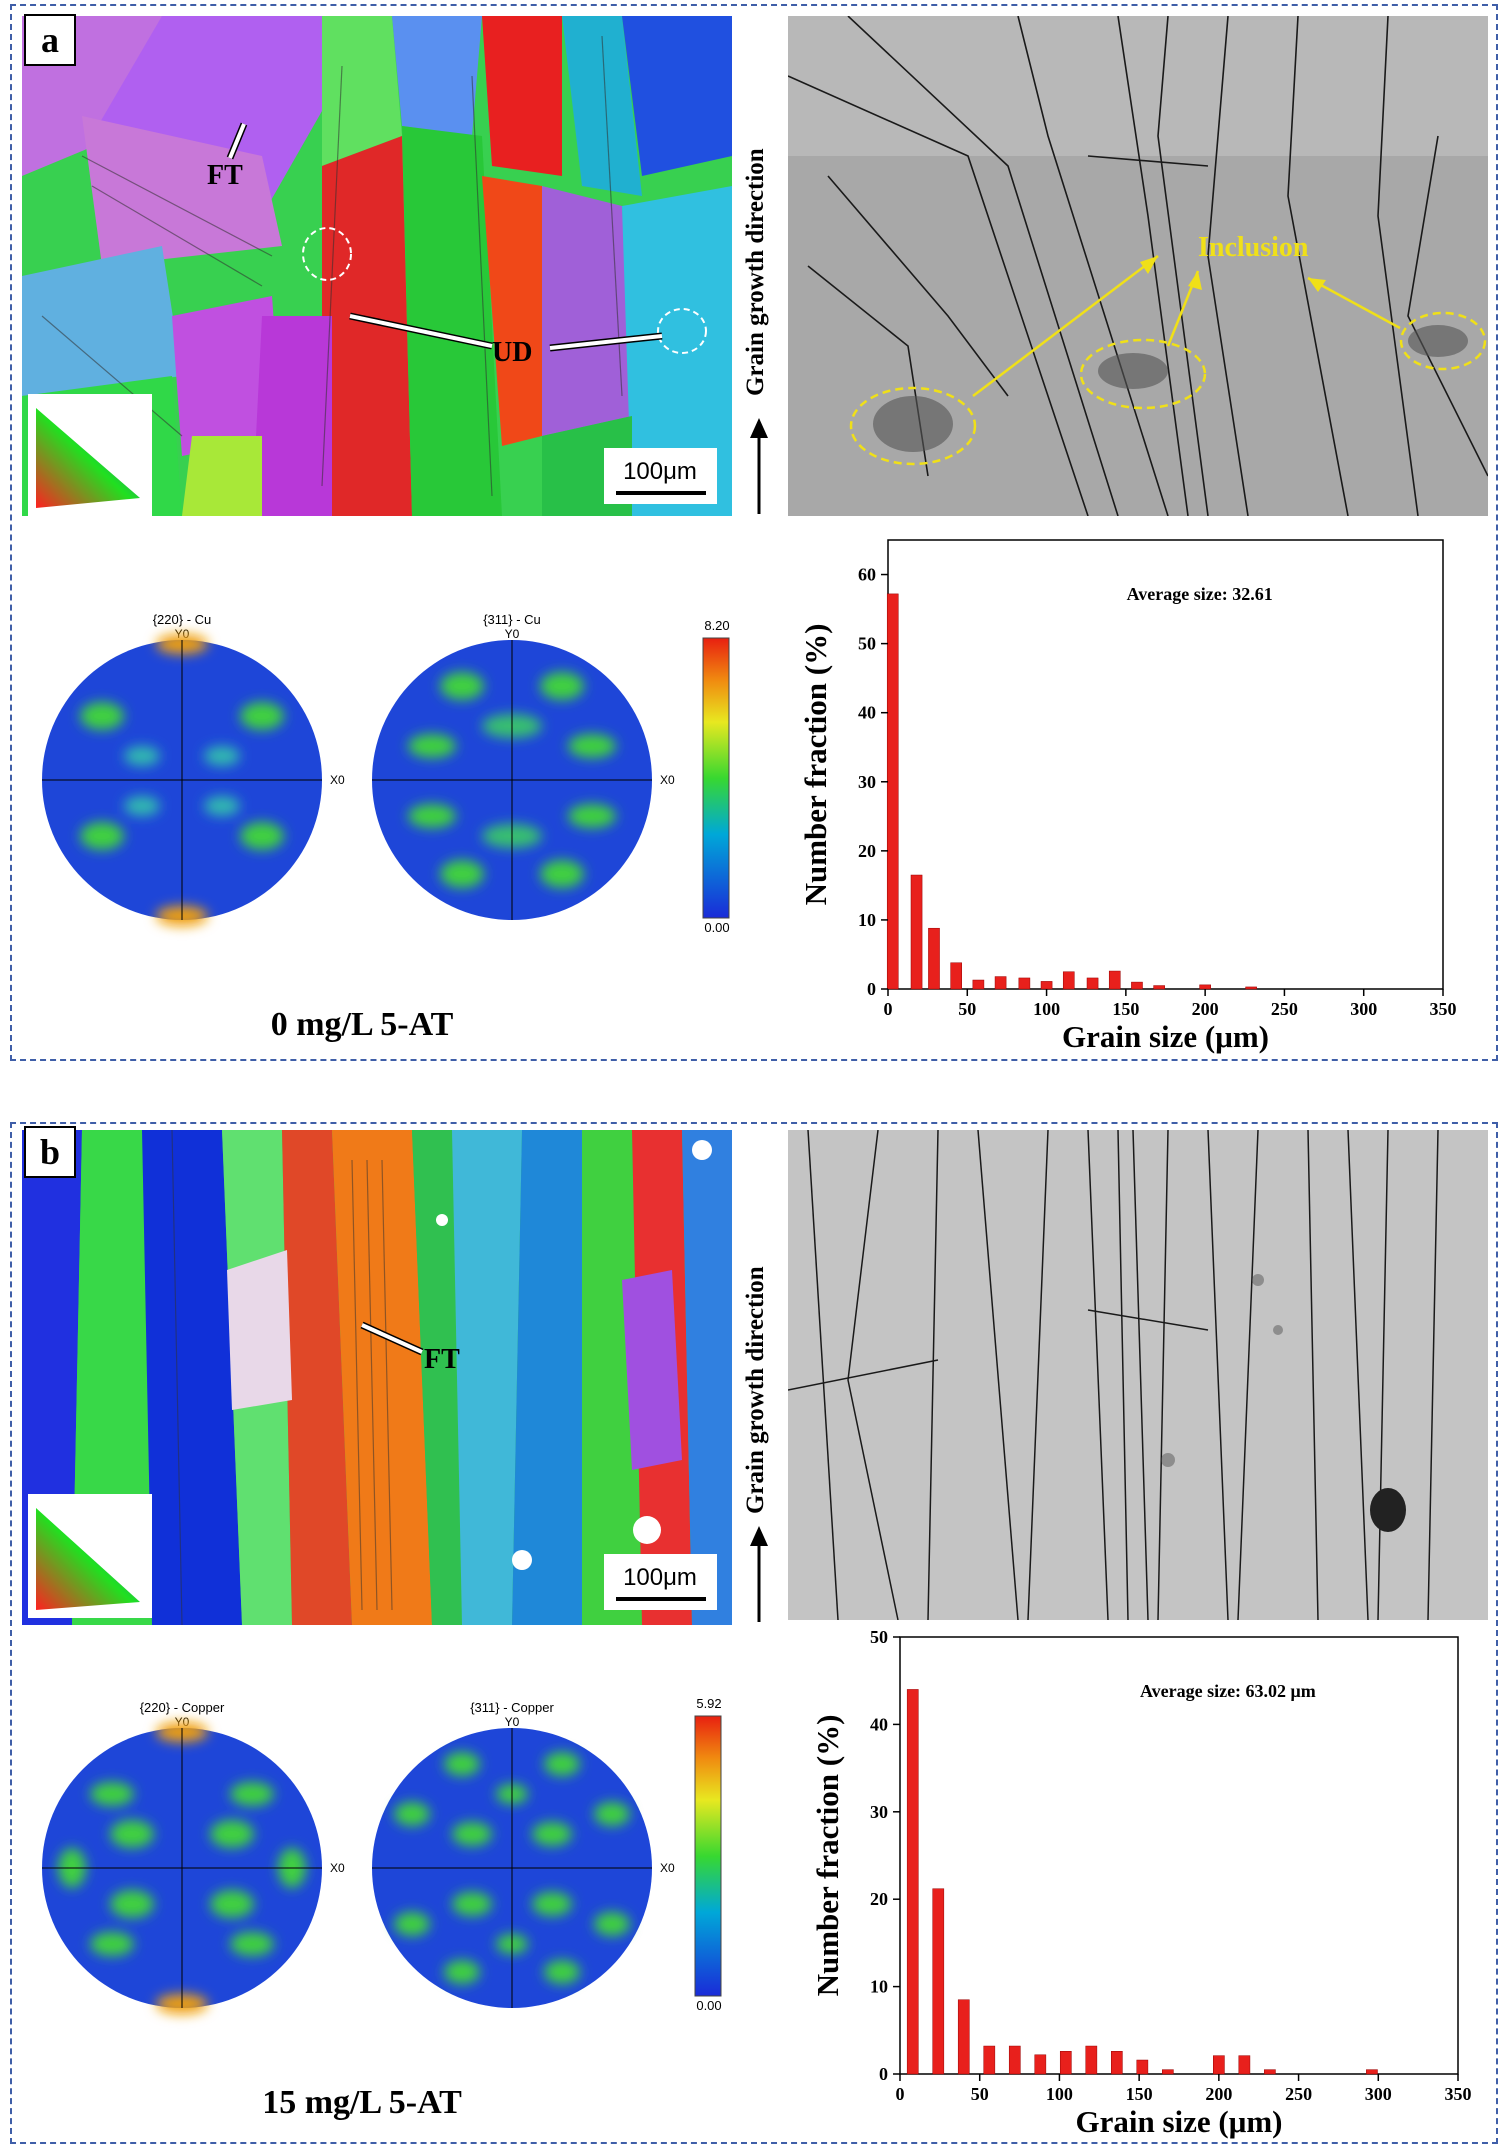 This screenshot has width=1509, height=2152. What do you see at coordinates (1138, 1375) in the screenshot?
I see `sem-grain-boundary-image` at bounding box center [1138, 1375].